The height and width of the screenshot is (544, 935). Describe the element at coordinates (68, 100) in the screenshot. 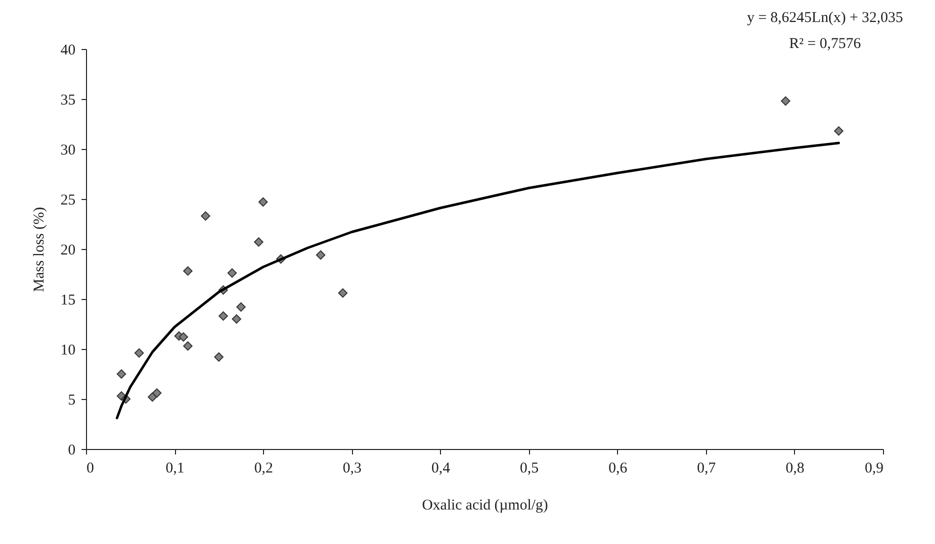

I see `y-tick-label: 35` at that location.